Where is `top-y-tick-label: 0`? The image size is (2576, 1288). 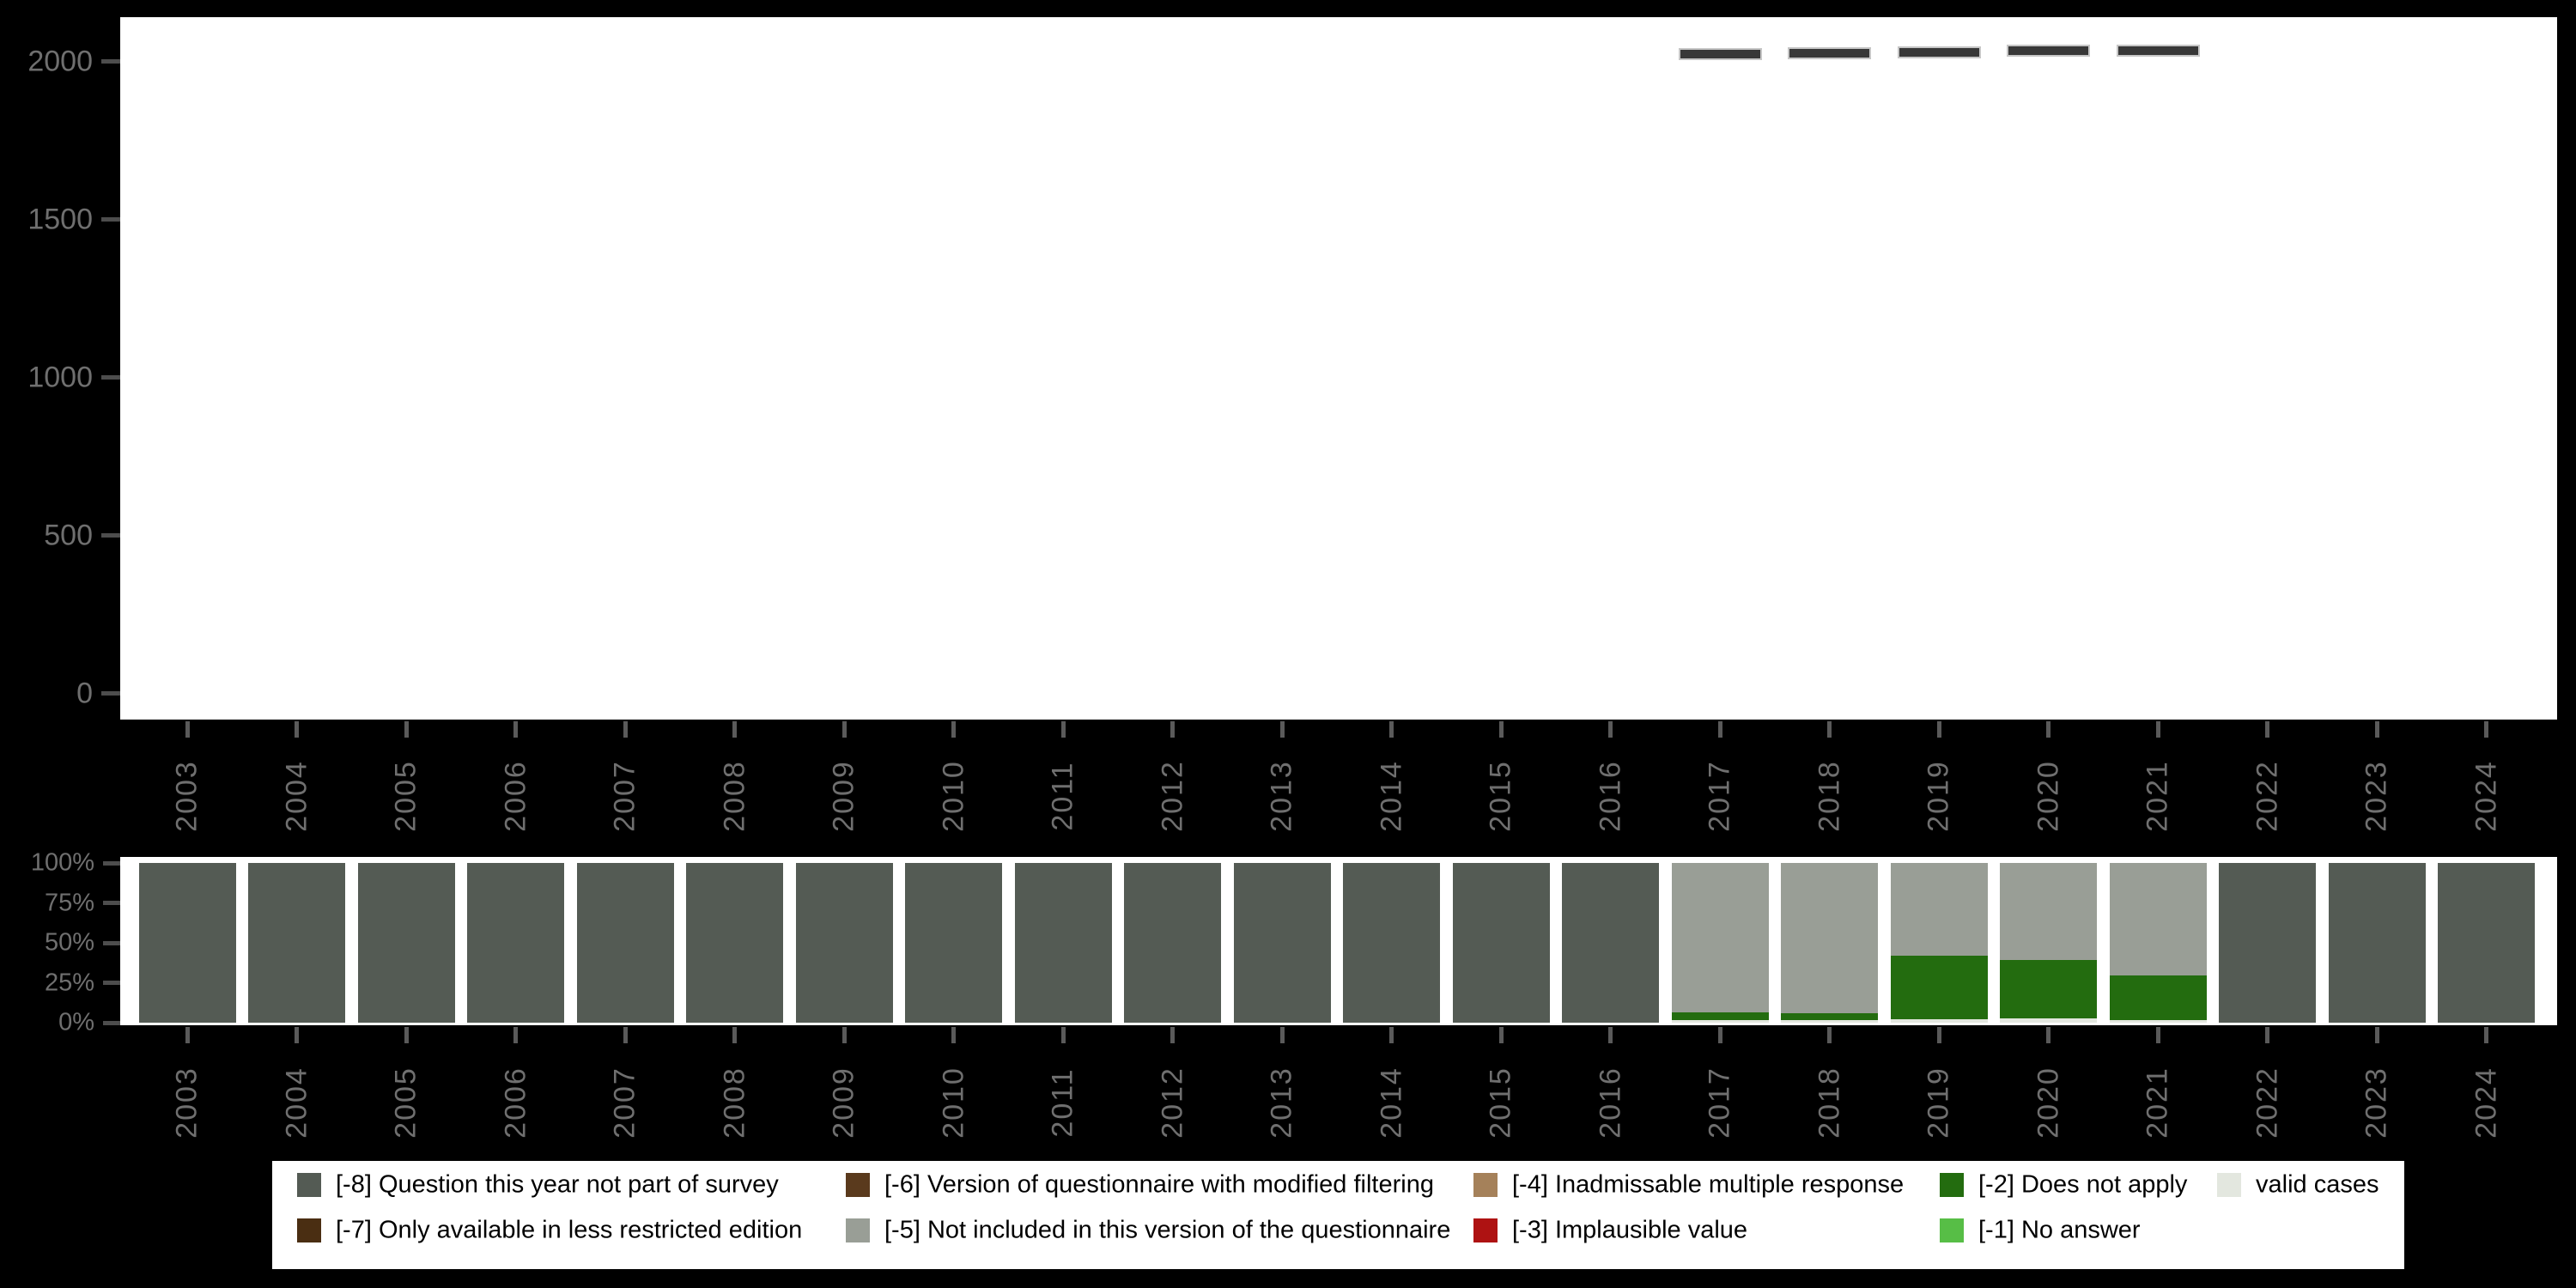
top-y-tick-label: 0 is located at coordinates (85, 693).